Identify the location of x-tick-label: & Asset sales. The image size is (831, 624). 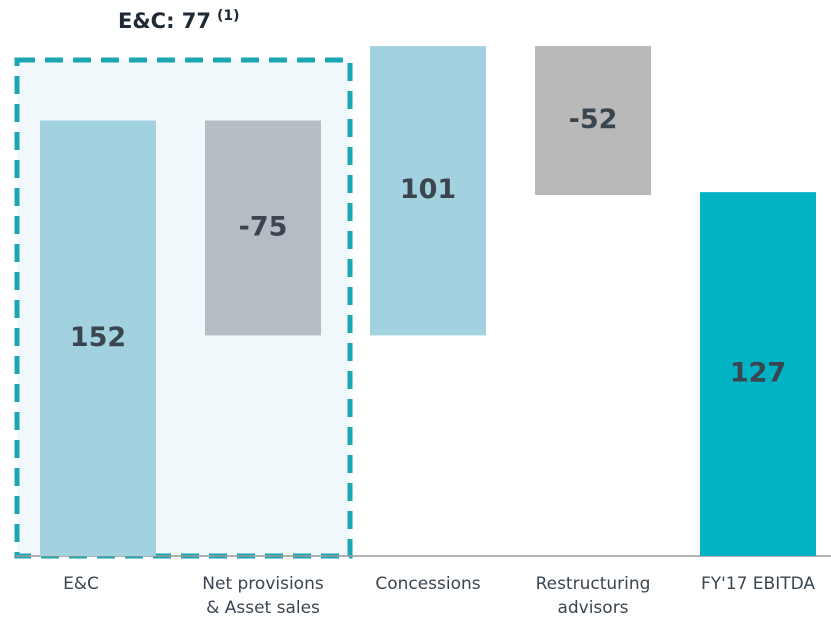
(263, 608).